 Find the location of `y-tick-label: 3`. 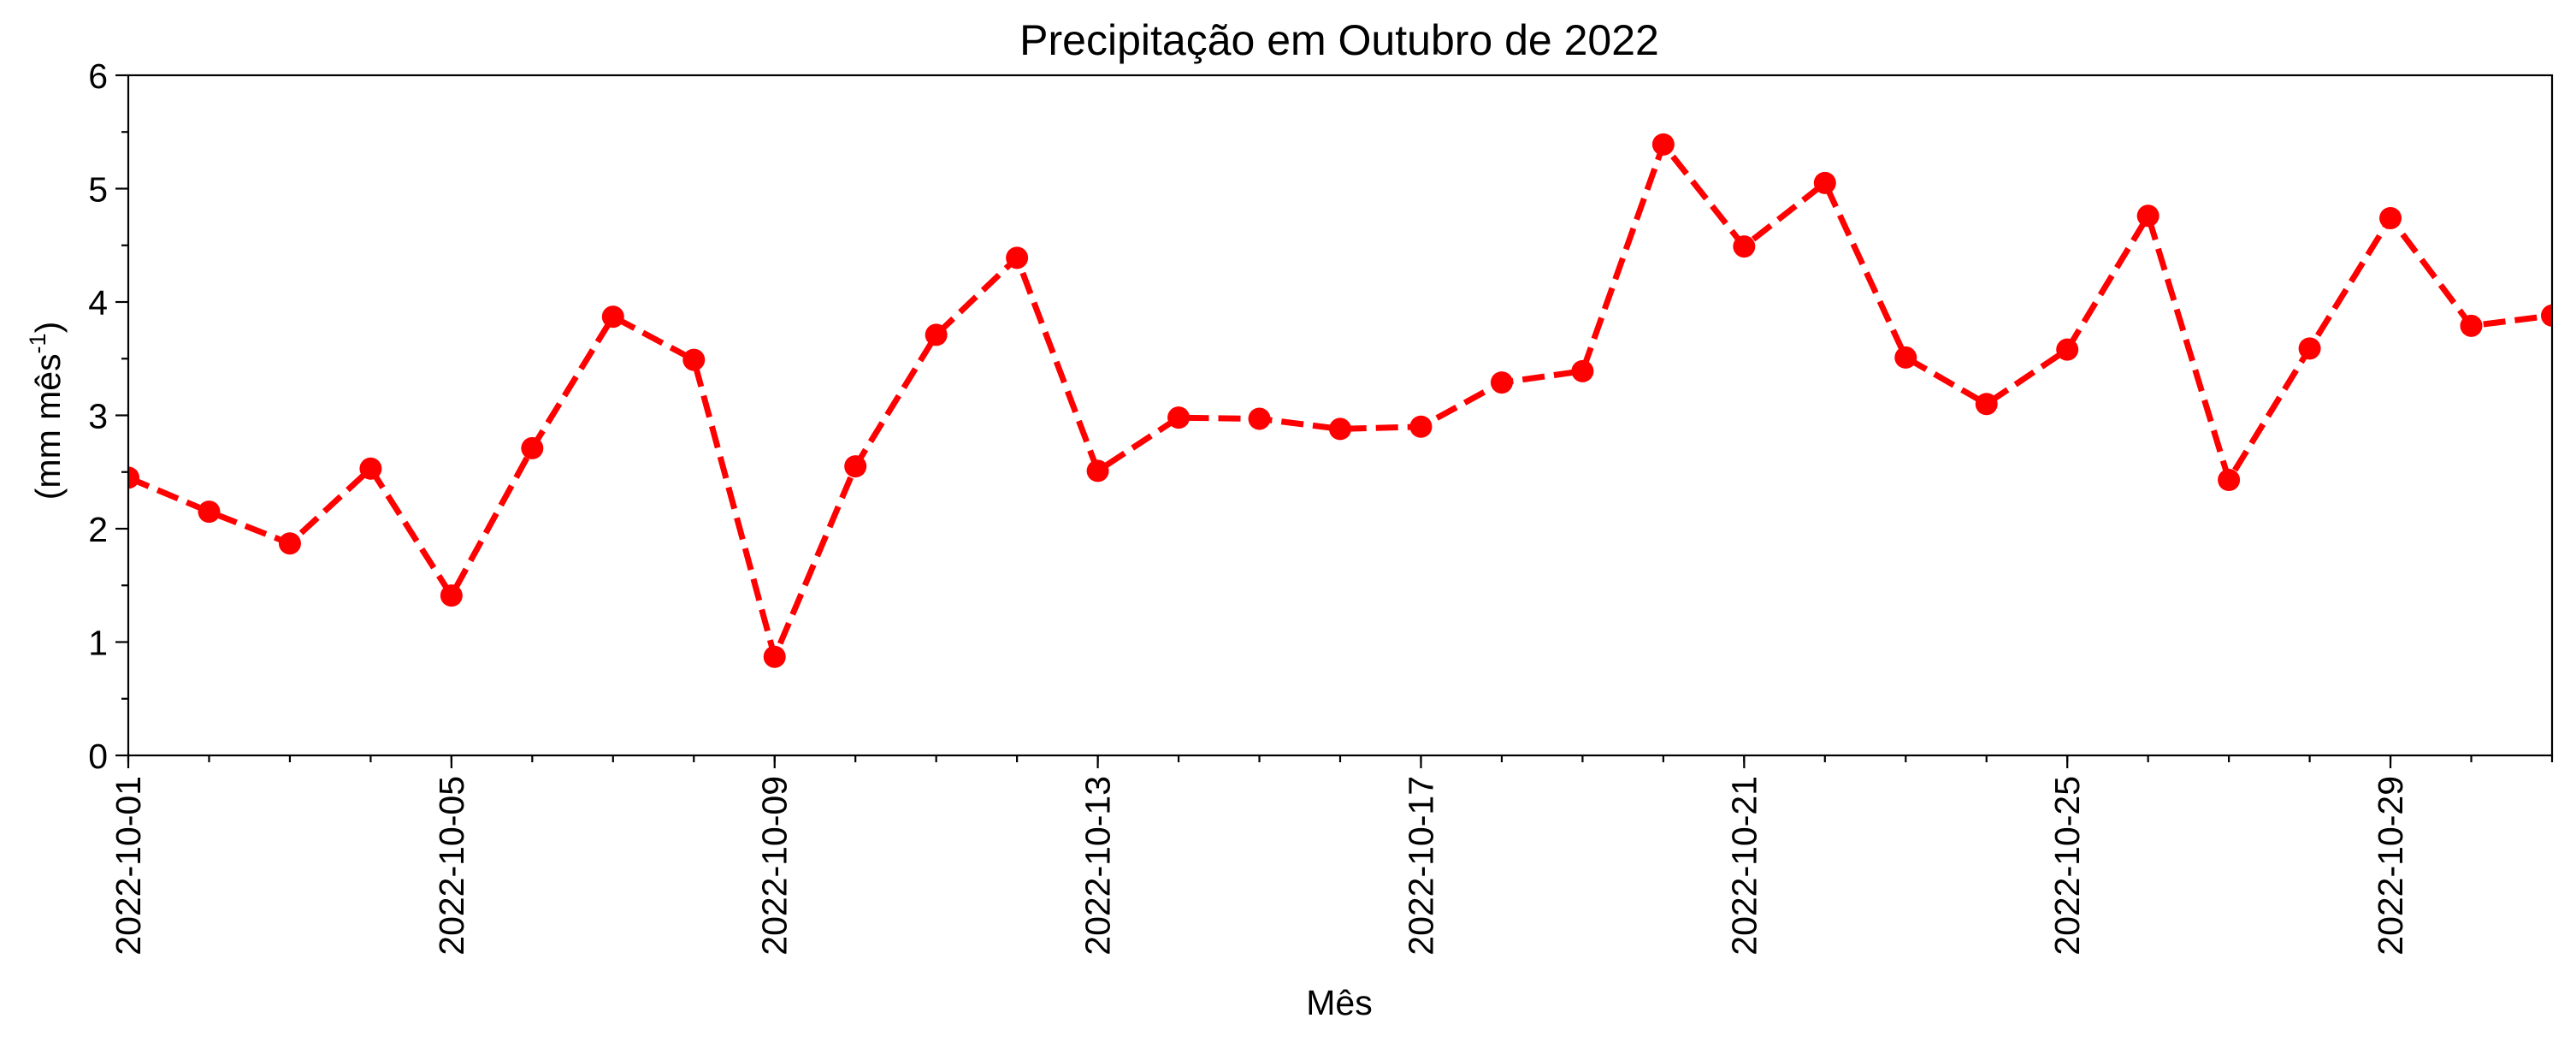

y-tick-label: 3 is located at coordinates (98, 416).